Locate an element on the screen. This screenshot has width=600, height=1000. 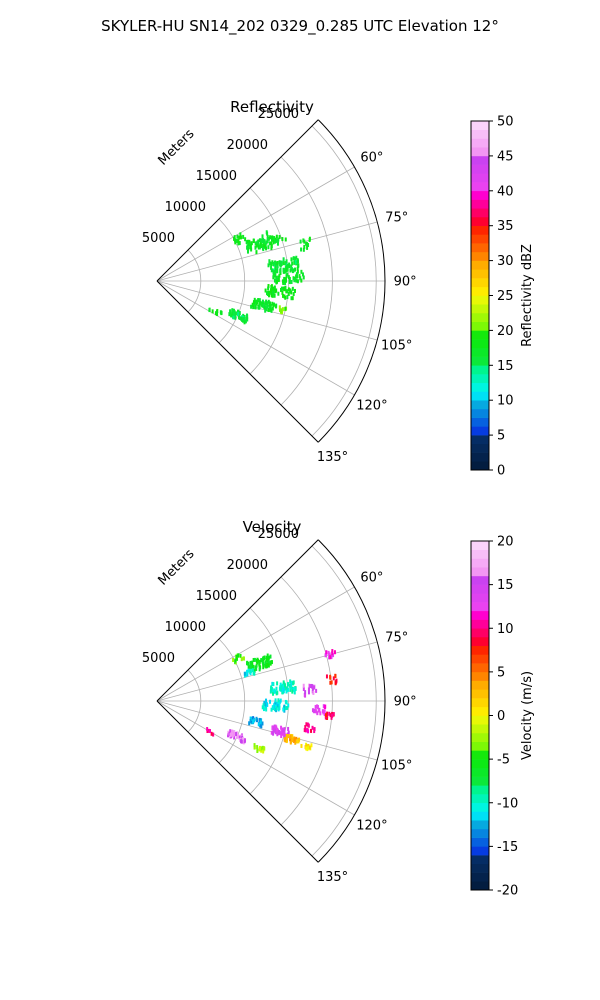
radial-axis-label: Meters is located at coordinates (177, 147).